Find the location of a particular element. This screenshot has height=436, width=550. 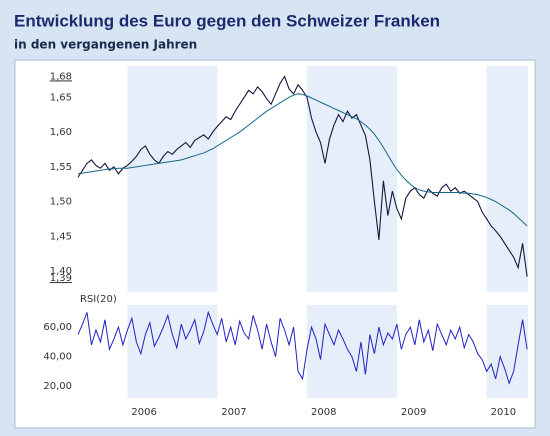

y-tick-label: 1,40 is located at coordinates (61, 271).